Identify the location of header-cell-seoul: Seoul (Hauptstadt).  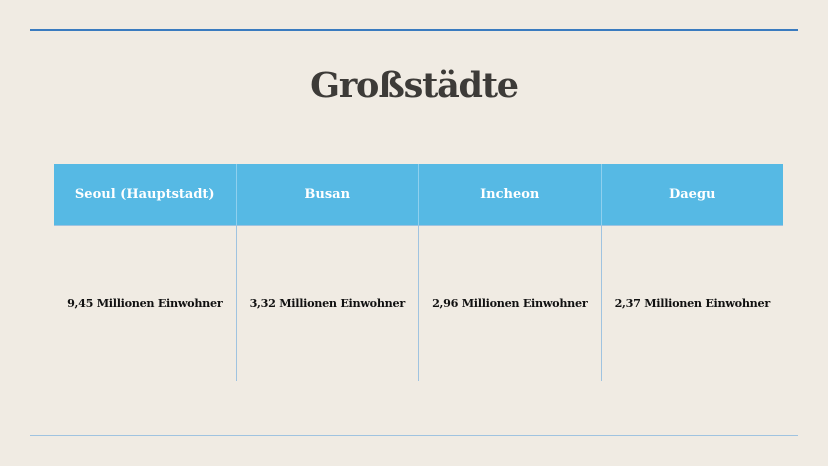
(145, 194).